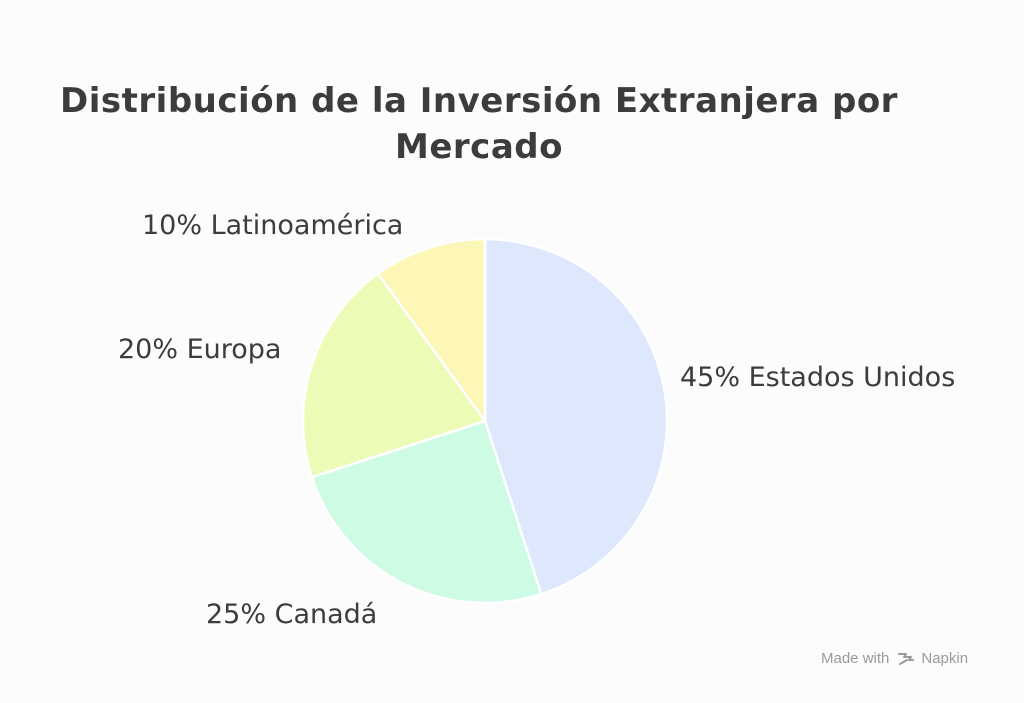 This screenshot has height=703, width=1024. Describe the element at coordinates (855, 658) in the screenshot. I see `watermark-prefix: Made with` at that location.